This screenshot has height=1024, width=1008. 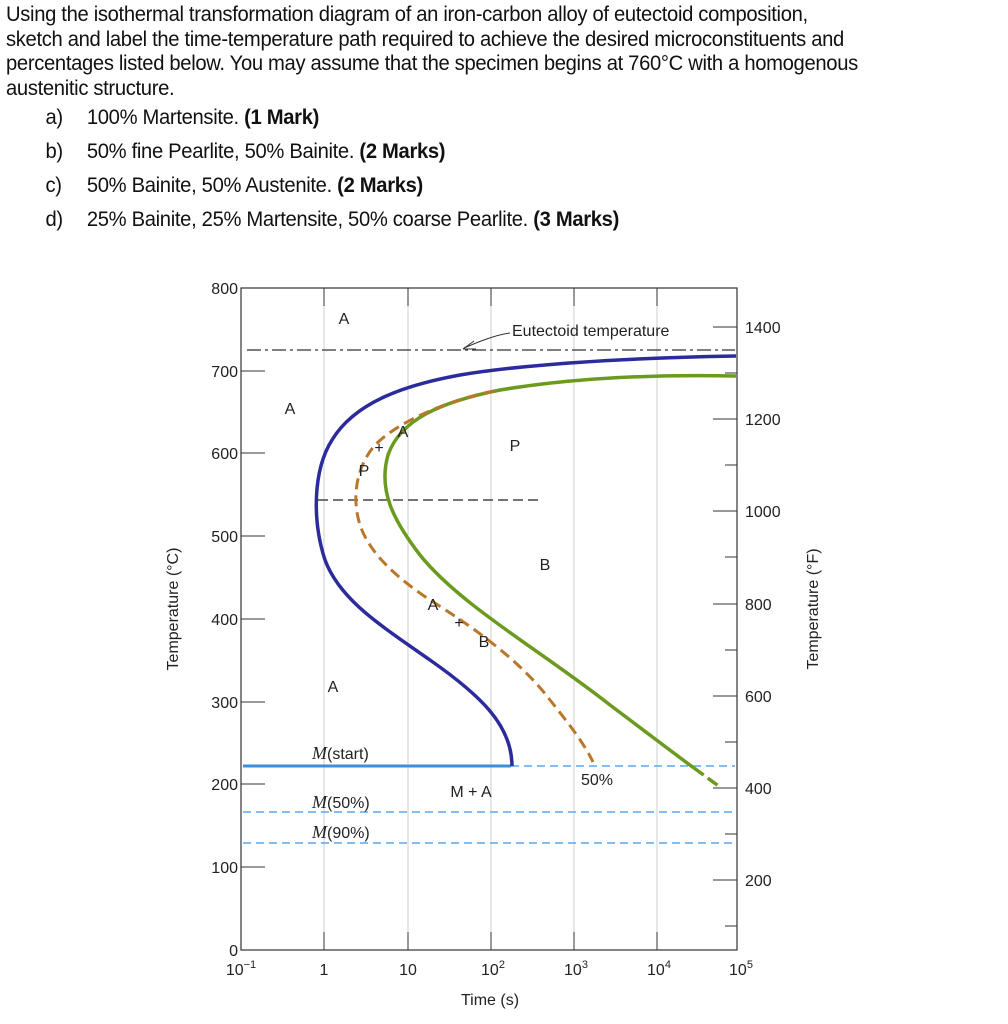 I want to click on region-a-top: A, so click(x=344, y=319).